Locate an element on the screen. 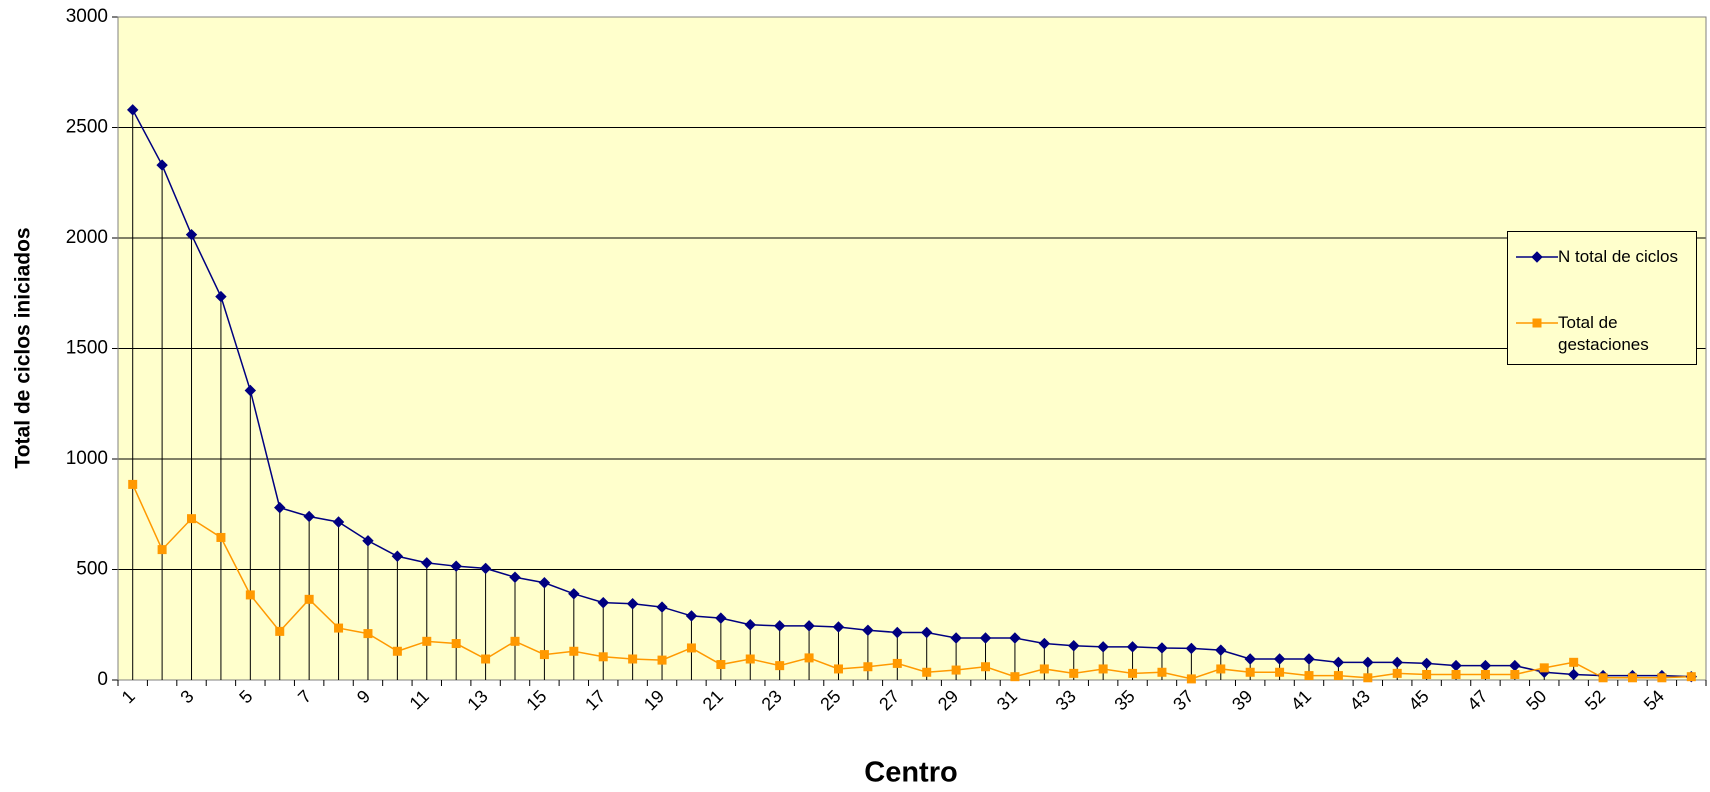 This screenshot has height=792, width=1710. y-tick-label: 3000 is located at coordinates (87, 16).